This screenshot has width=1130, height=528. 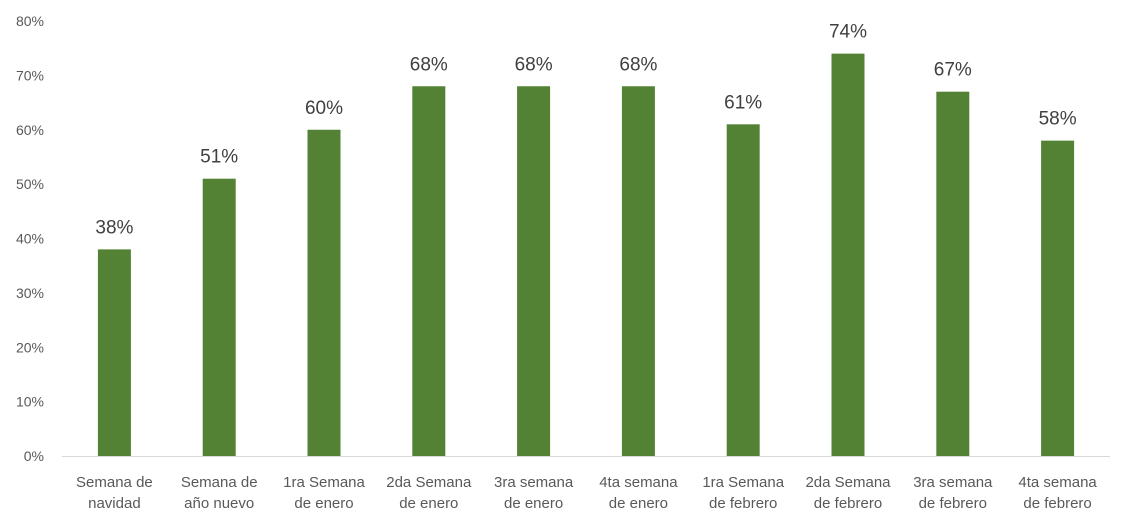 What do you see at coordinates (30, 21) in the screenshot?
I see `y-tick-label: 80%` at bounding box center [30, 21].